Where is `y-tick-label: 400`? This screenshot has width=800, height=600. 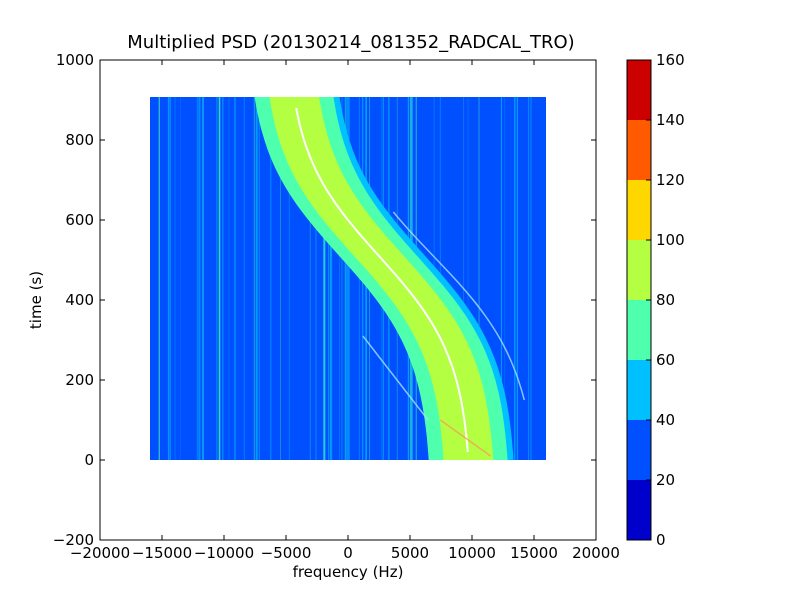
y-tick-label: 400 is located at coordinates (79, 300).